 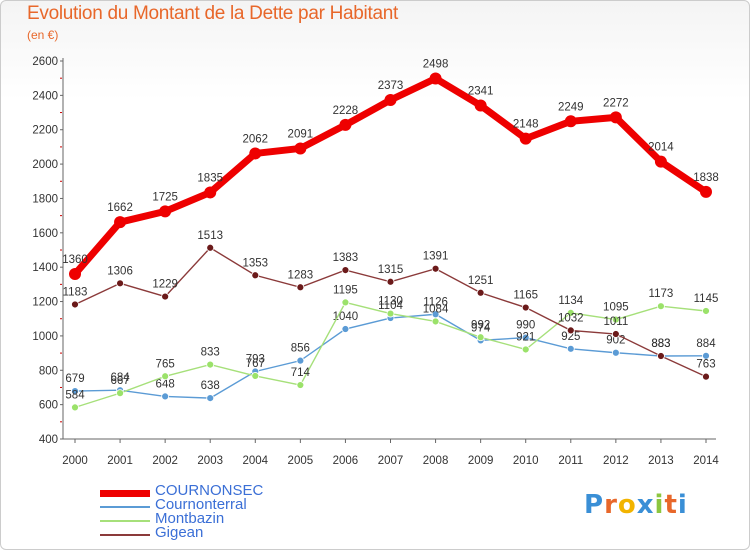 I want to click on data-label-cournonterral: 684, so click(x=120, y=378).